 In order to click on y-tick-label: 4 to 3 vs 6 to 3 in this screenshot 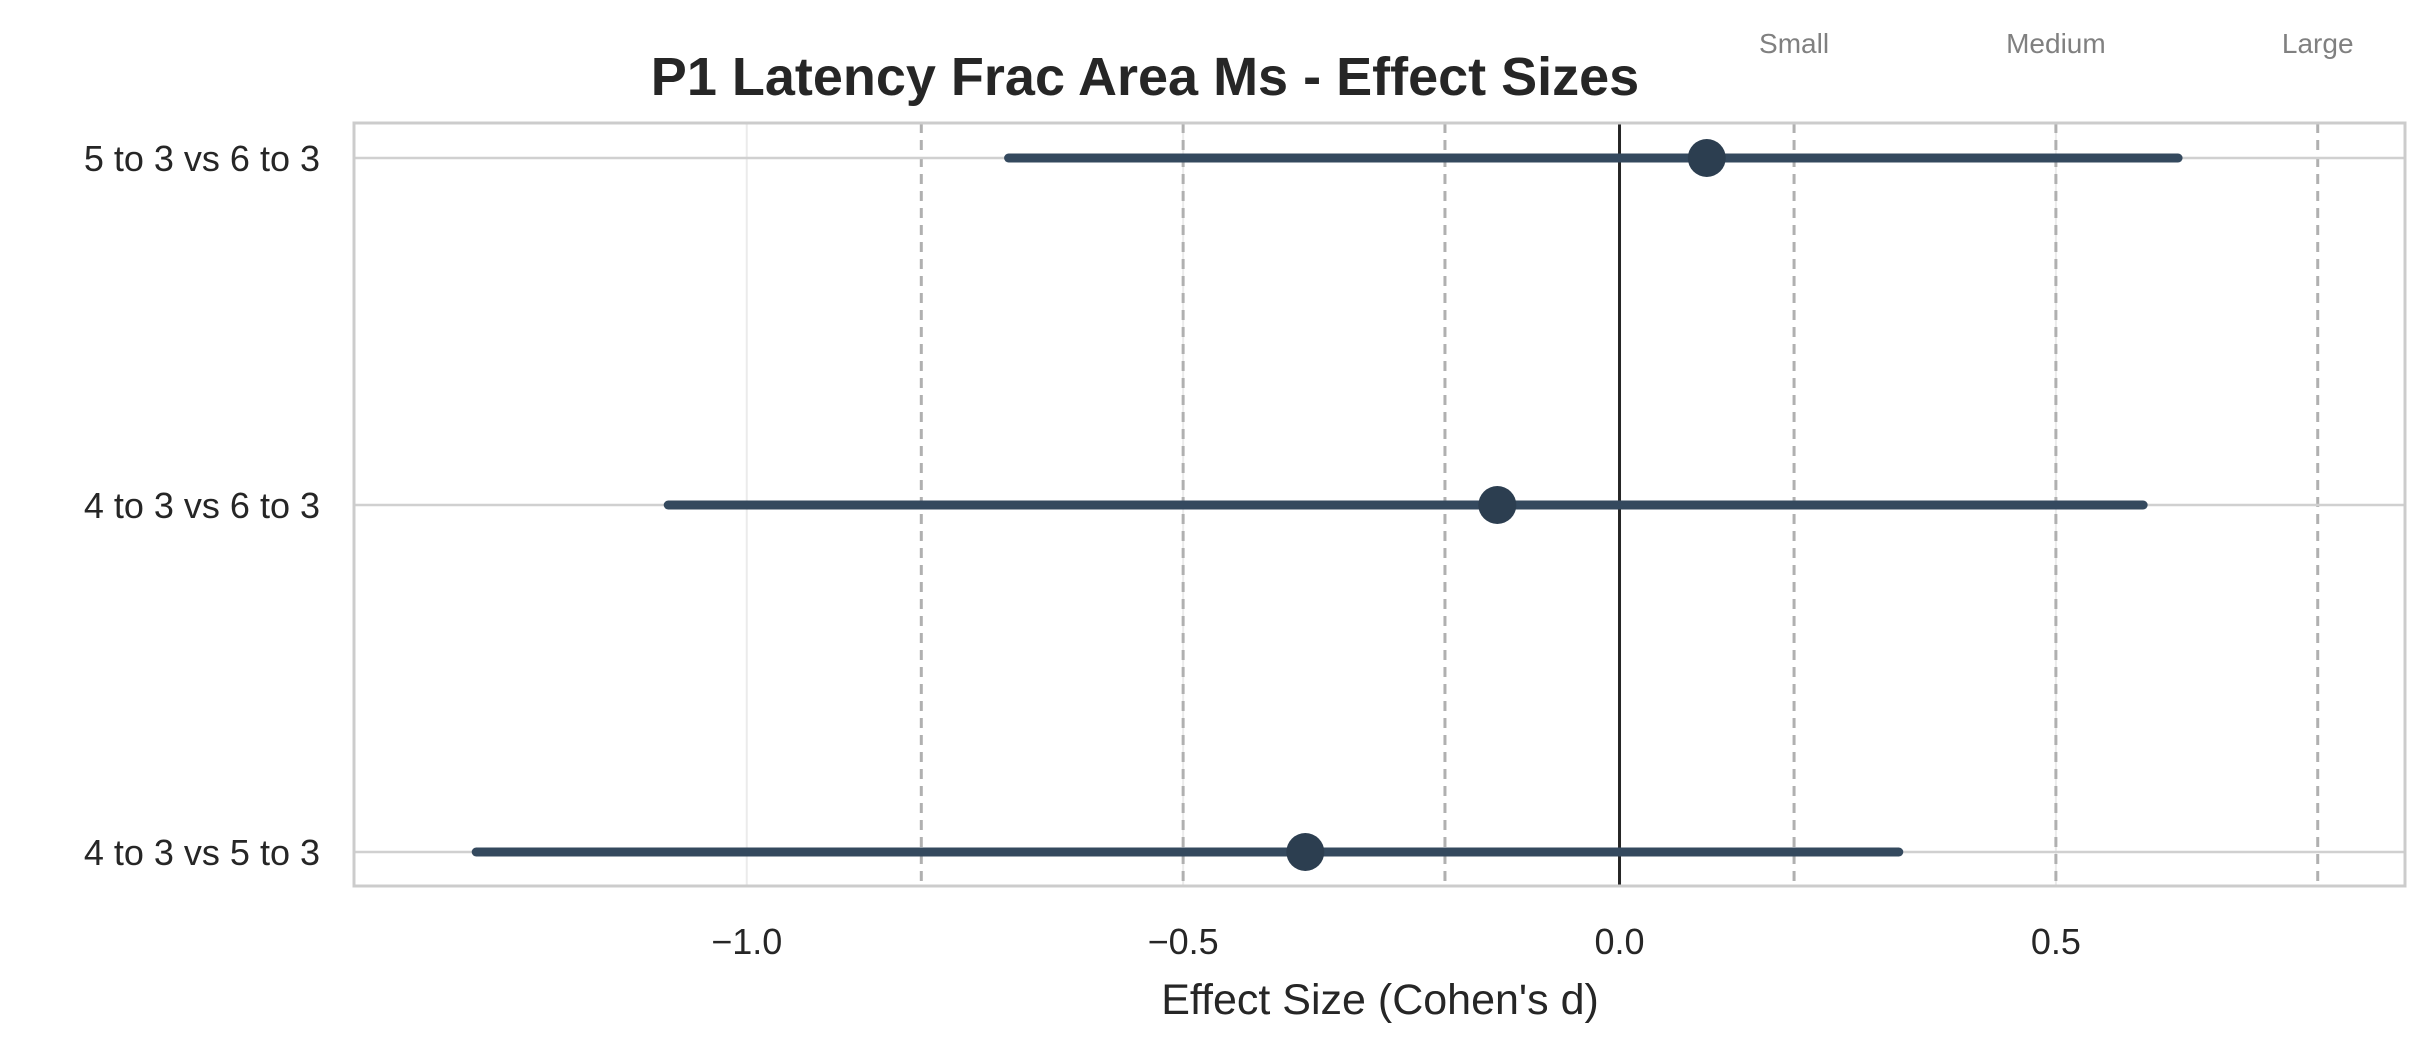, I will do `click(202, 505)`.